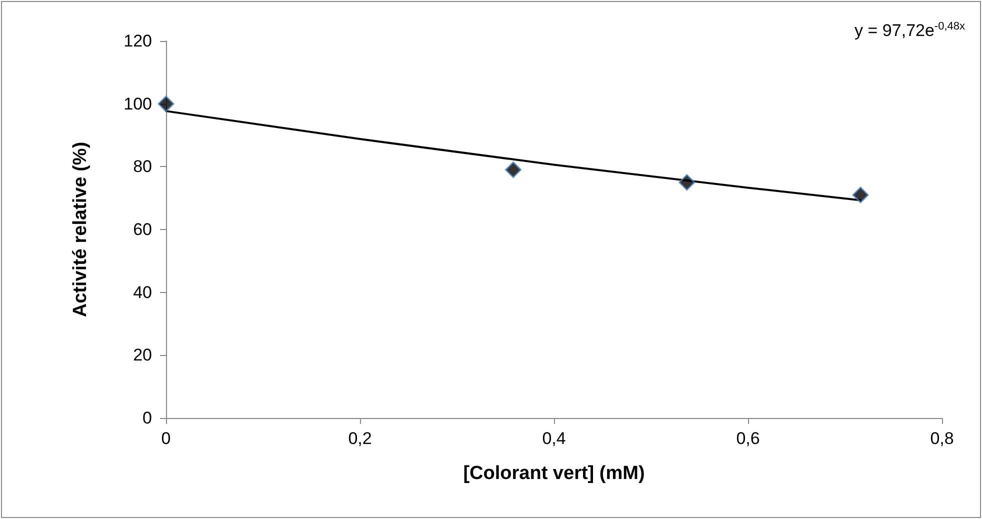 The image size is (982, 519). What do you see at coordinates (80, 230) in the screenshot?
I see `y-axis-title: Activité relative (%)` at bounding box center [80, 230].